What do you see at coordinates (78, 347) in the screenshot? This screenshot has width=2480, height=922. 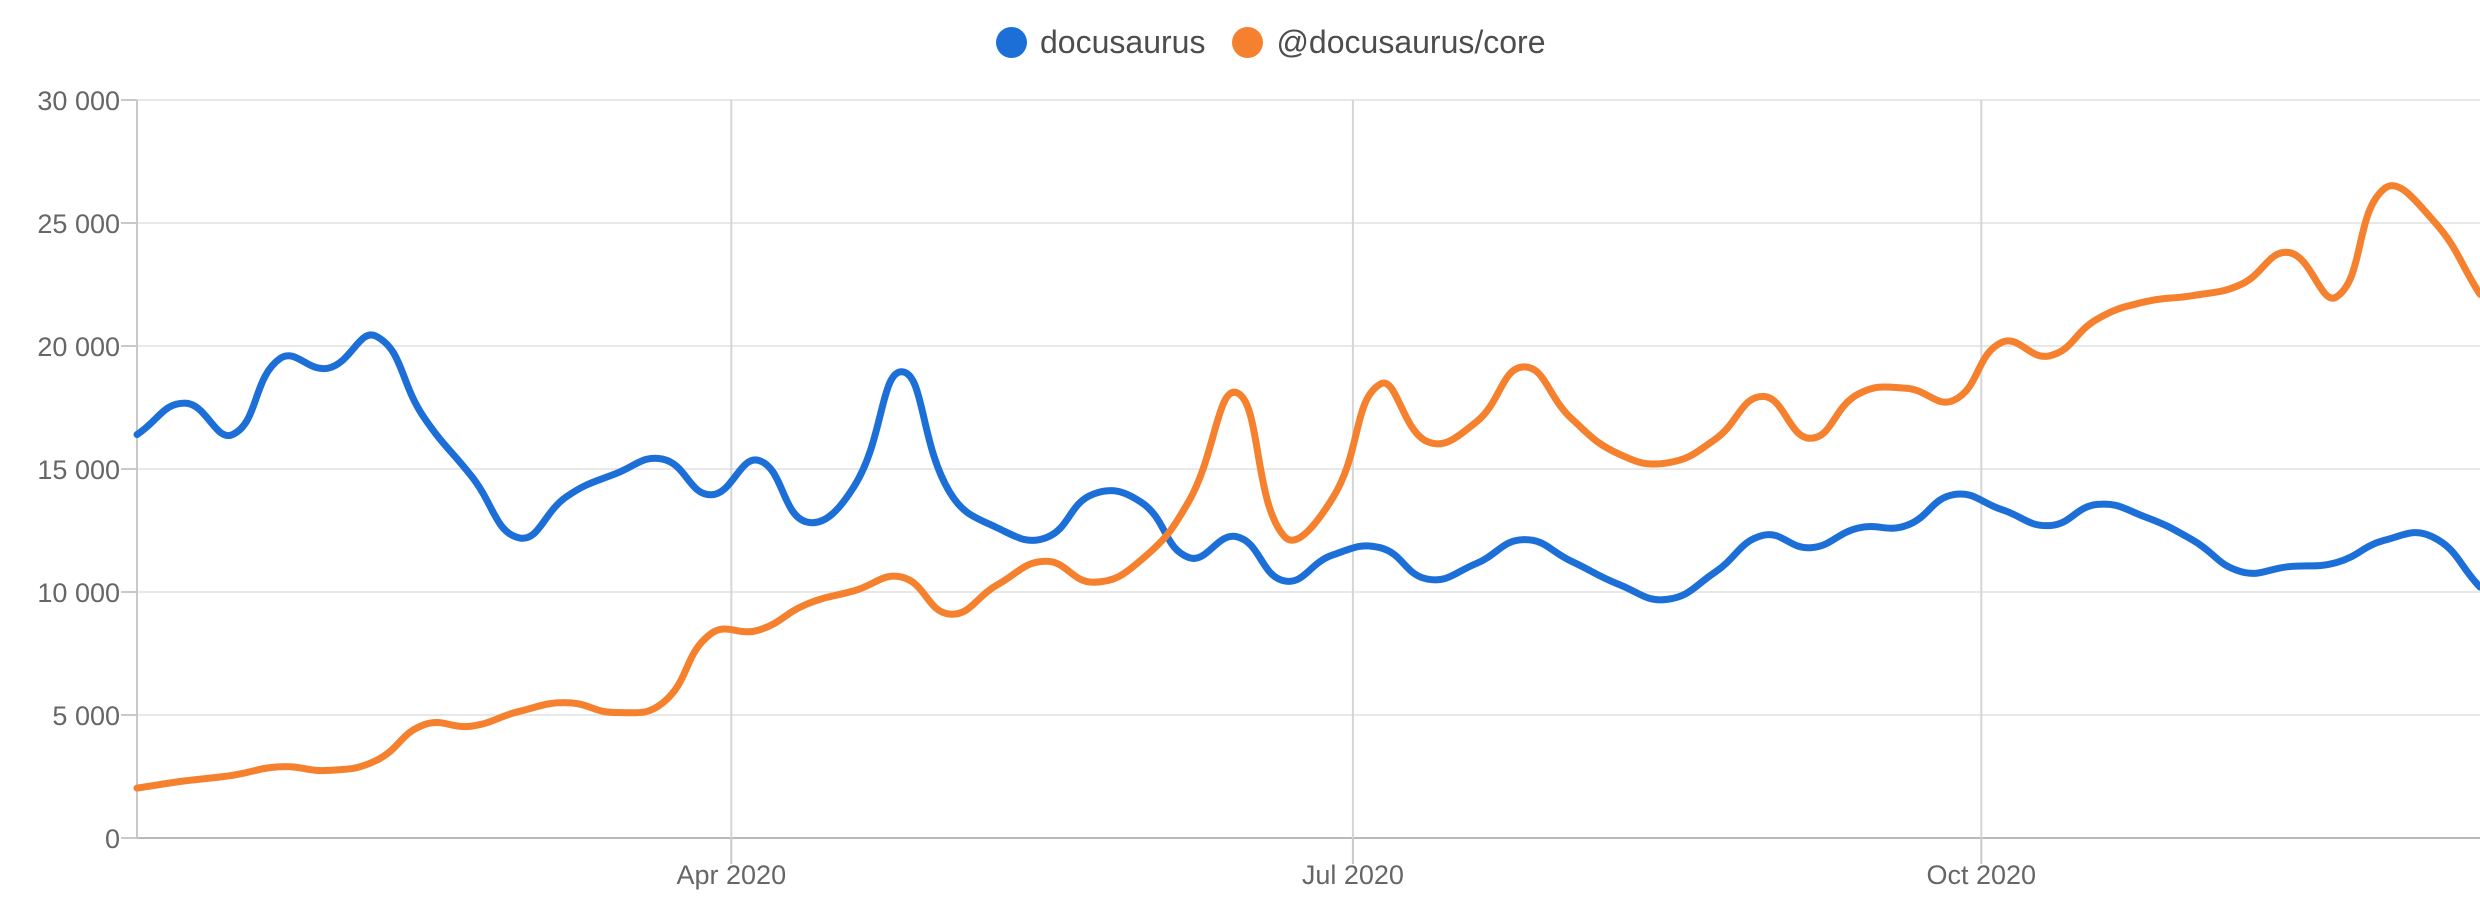 I see `y-axis-tick-label: 20 000` at bounding box center [78, 347].